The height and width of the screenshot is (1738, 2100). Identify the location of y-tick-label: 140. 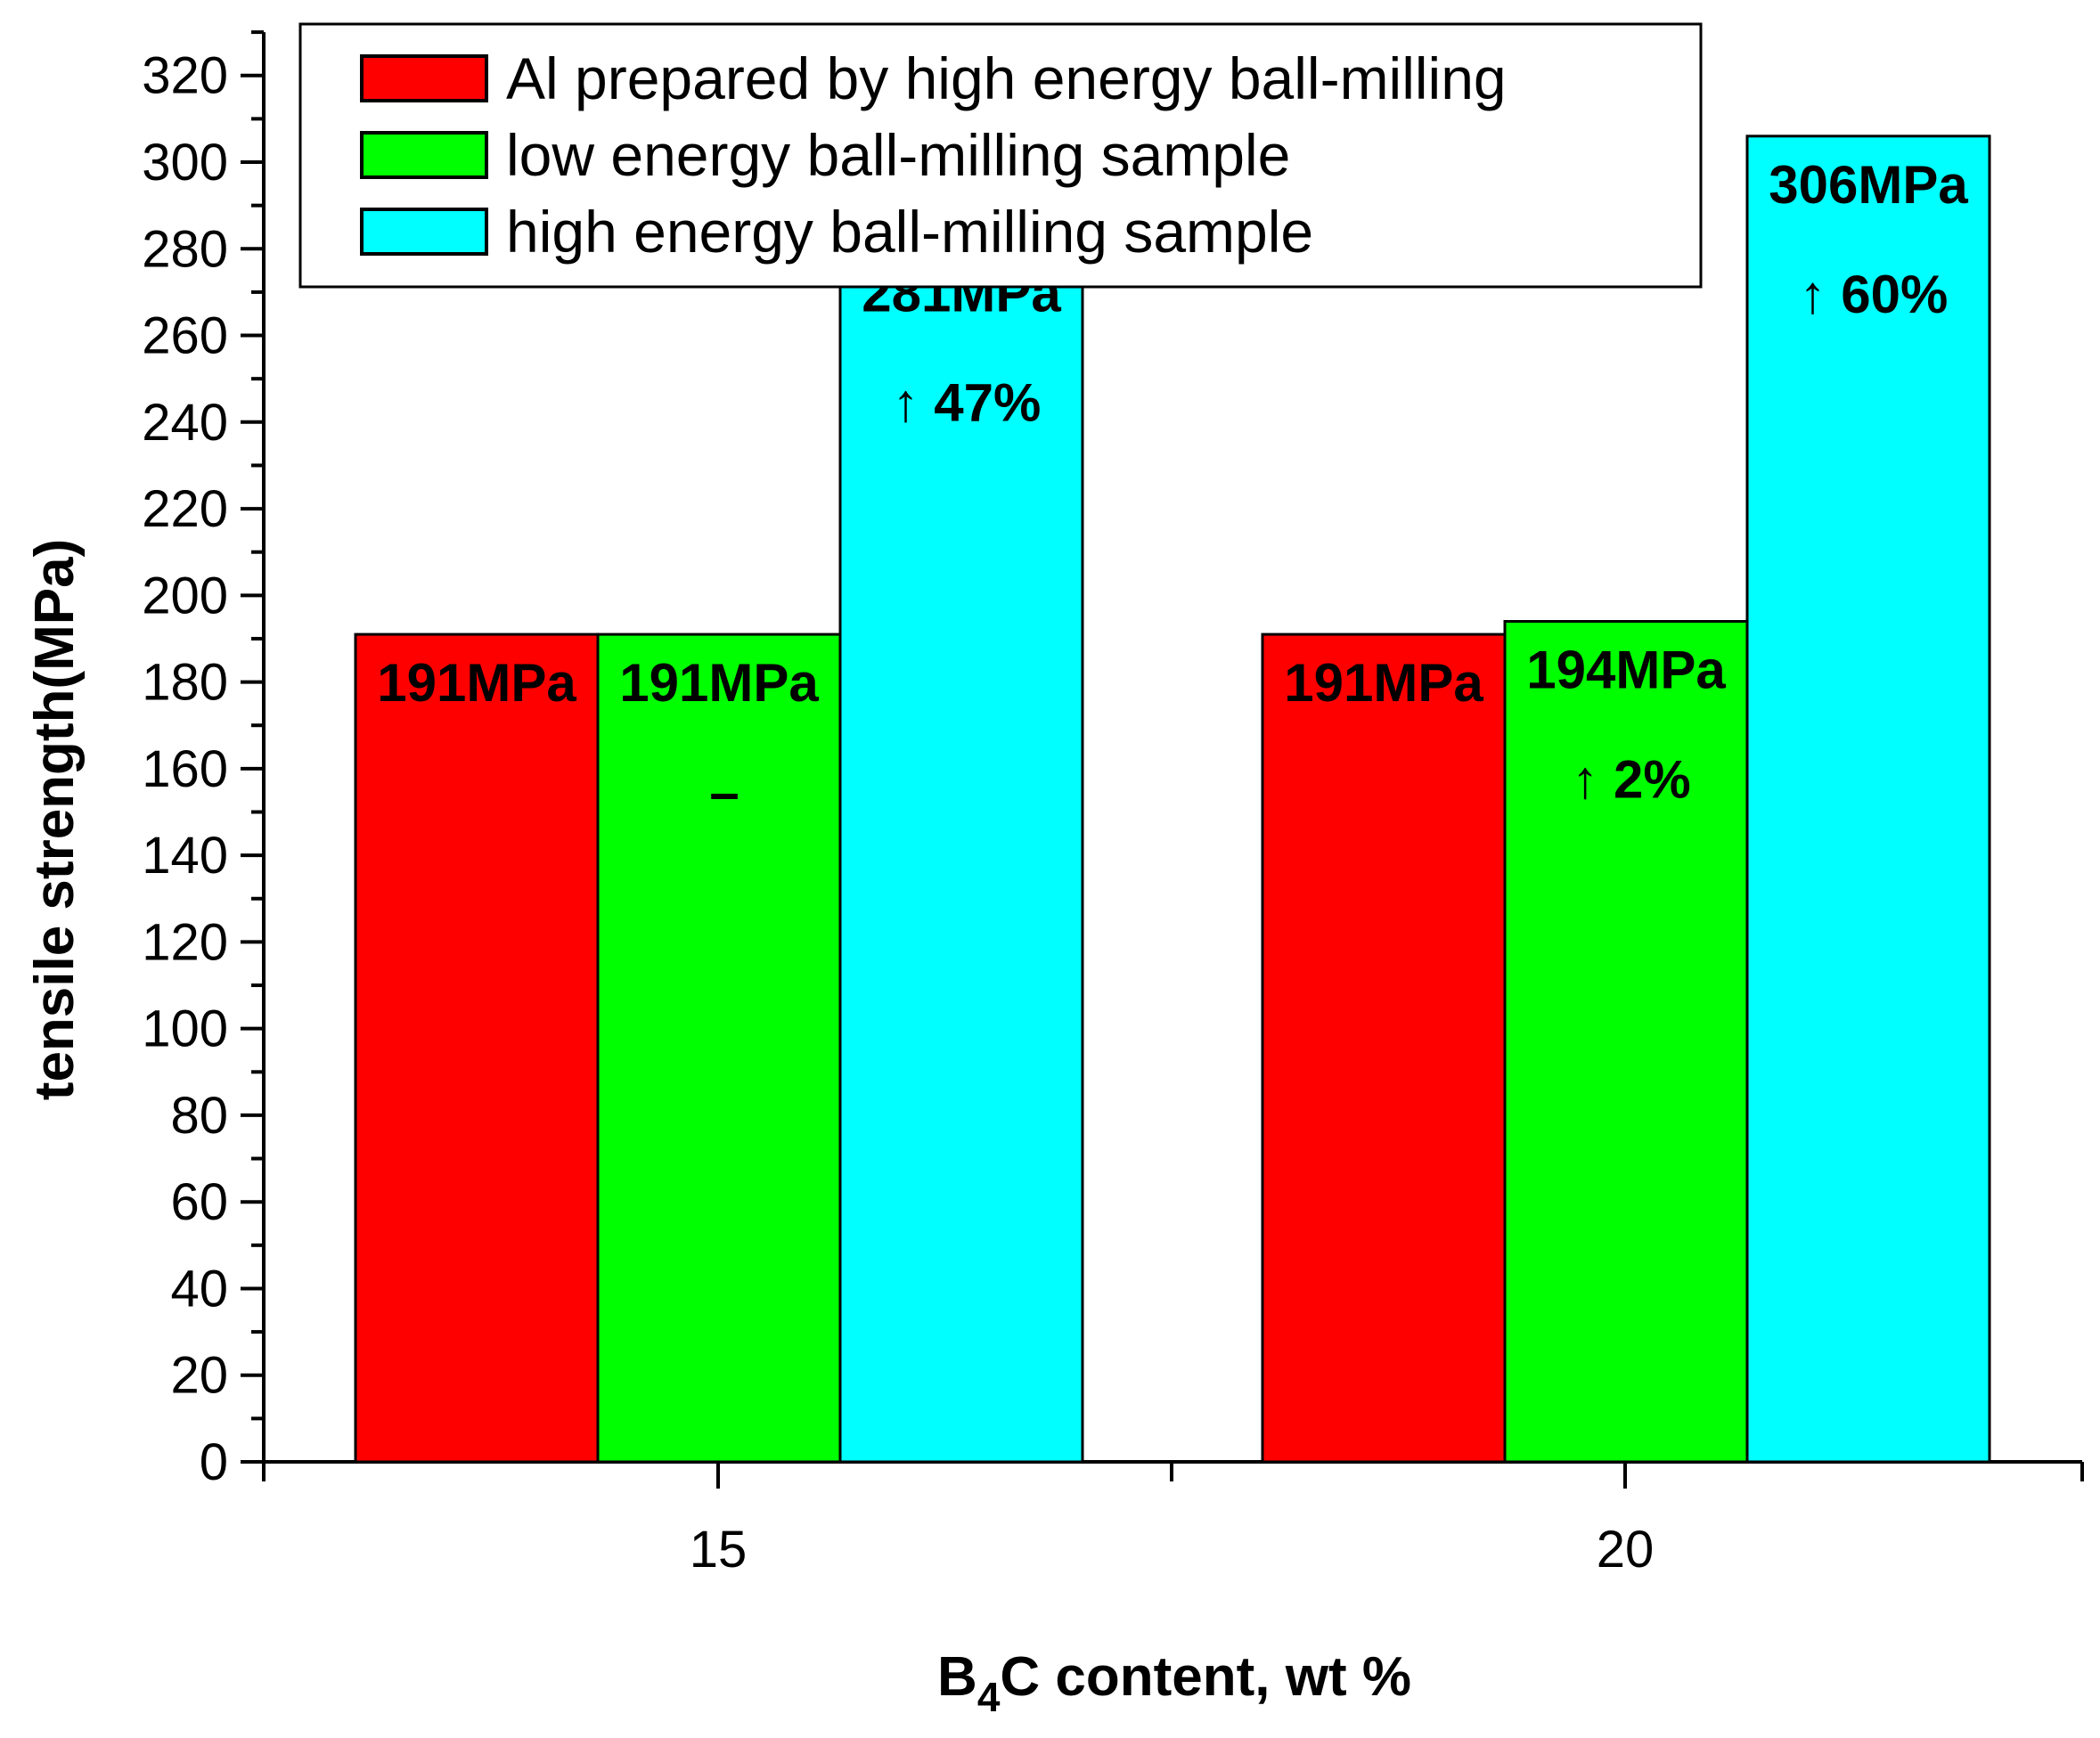
(185, 856).